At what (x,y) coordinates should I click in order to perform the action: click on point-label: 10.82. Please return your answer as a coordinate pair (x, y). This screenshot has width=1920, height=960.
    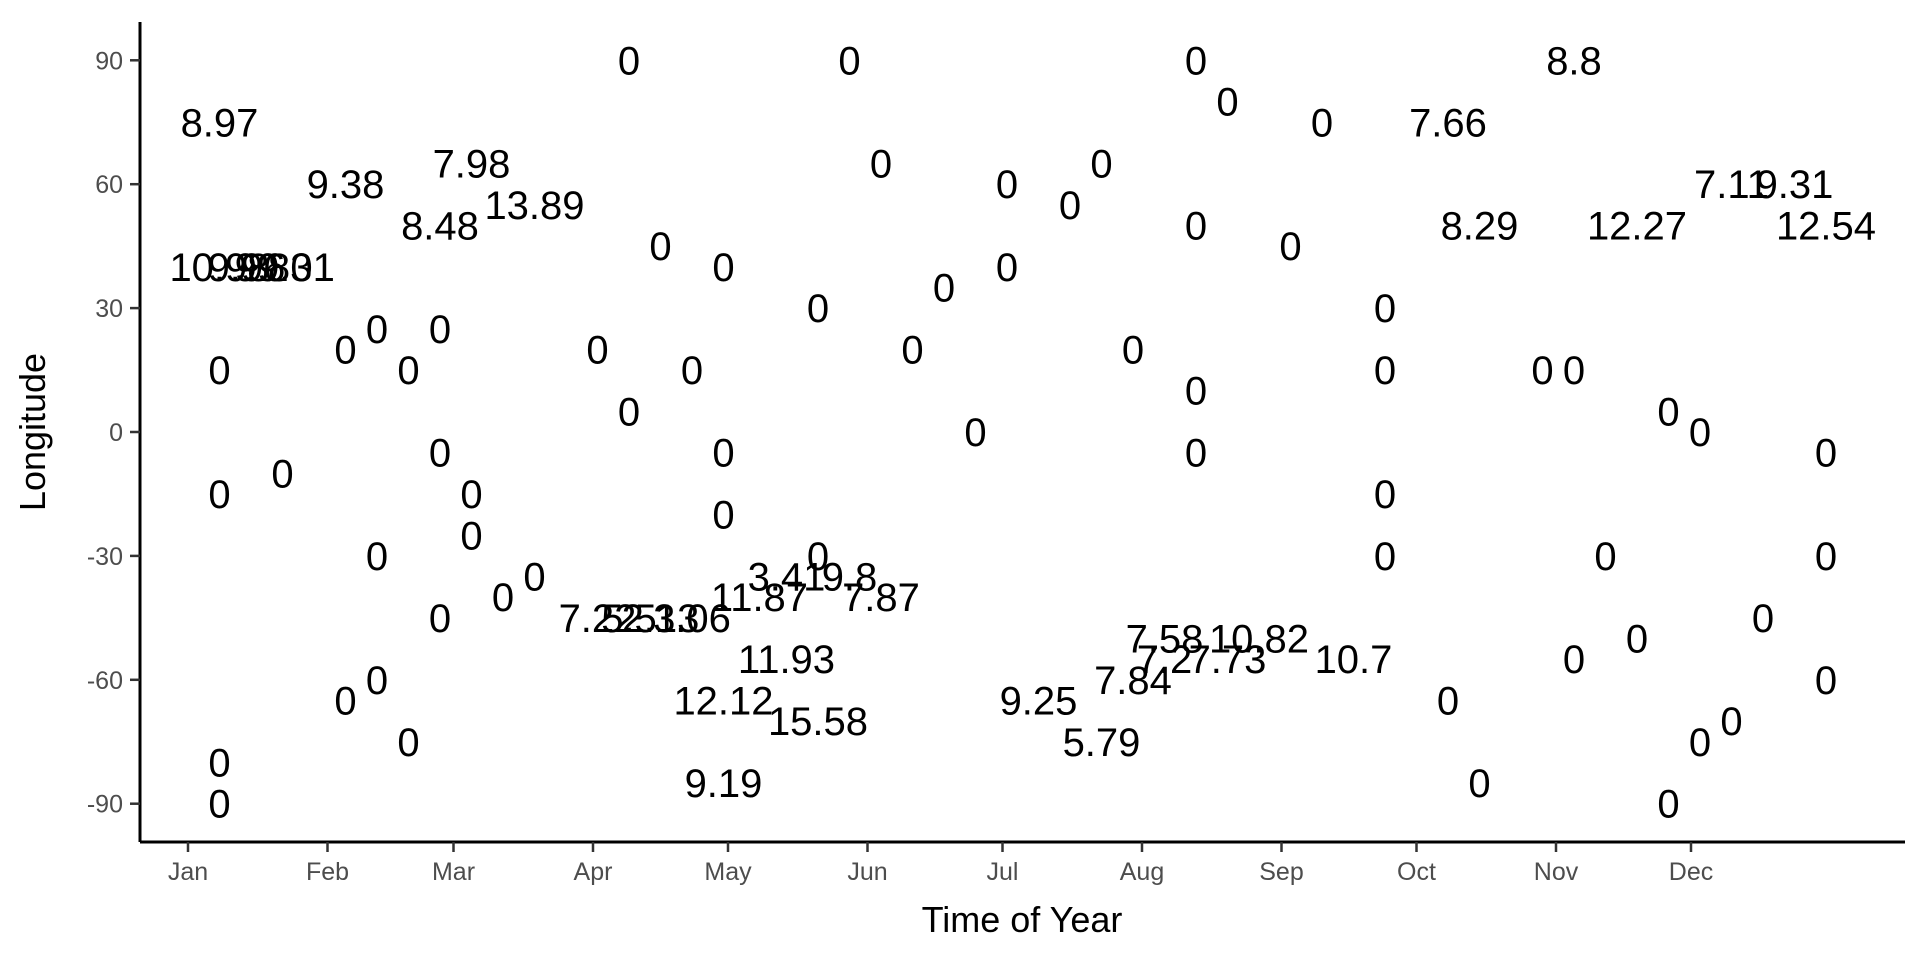
    Looking at the image, I should click on (1259, 640).